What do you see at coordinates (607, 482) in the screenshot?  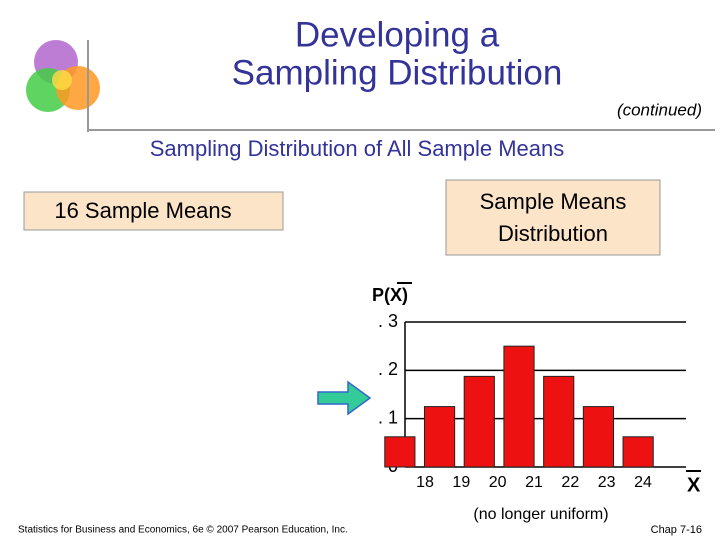 I see `x-tick-label: 23` at bounding box center [607, 482].